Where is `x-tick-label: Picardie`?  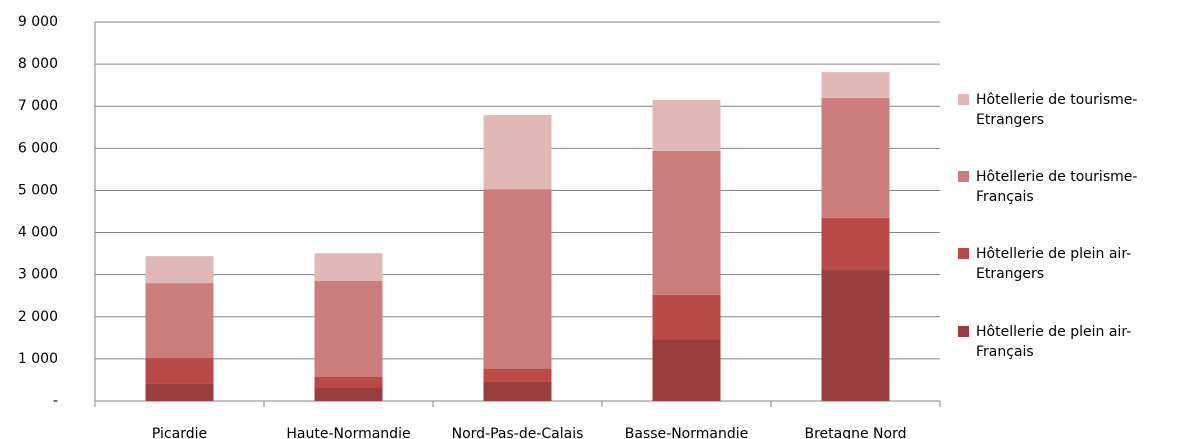
x-tick-label: Picardie is located at coordinates (179, 432).